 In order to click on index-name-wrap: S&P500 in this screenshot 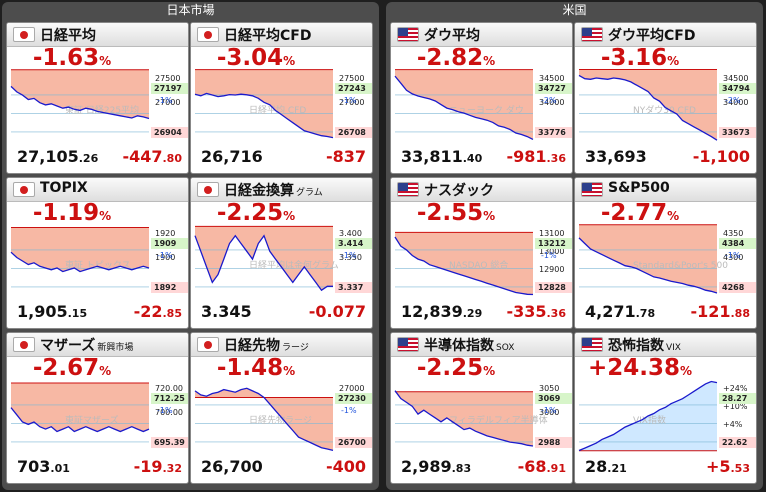, I will do `click(640, 188)`.